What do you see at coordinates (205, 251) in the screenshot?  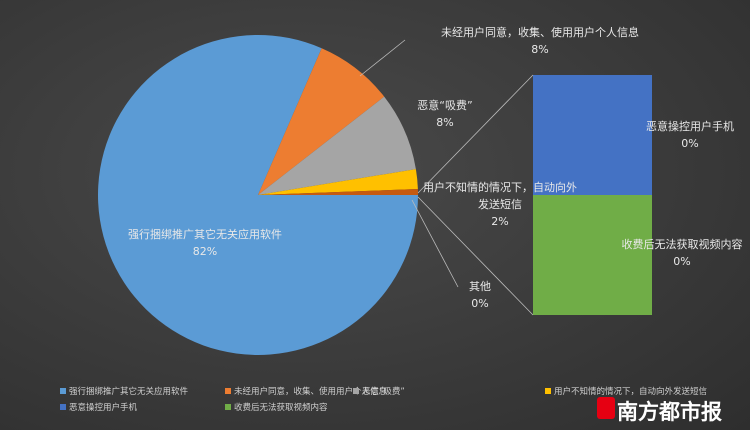 I see `label-value: 82%` at bounding box center [205, 251].